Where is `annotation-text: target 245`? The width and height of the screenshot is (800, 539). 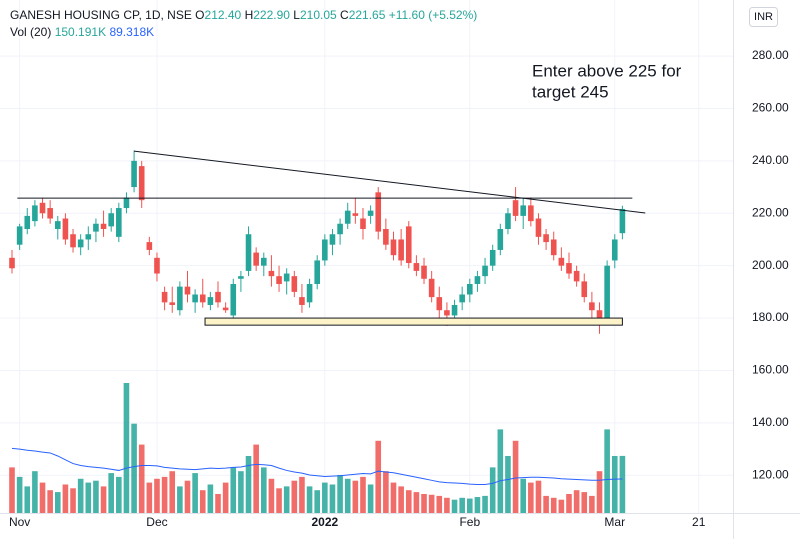
annotation-text: target 245 is located at coordinates (570, 91).